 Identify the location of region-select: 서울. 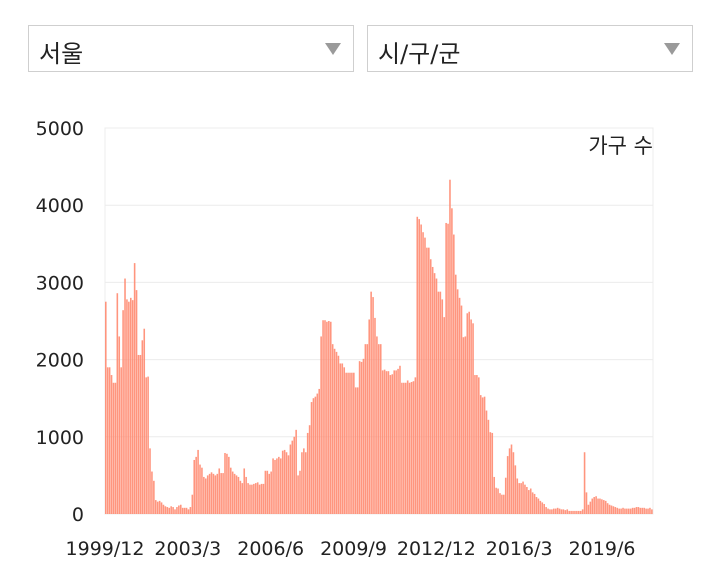
(191, 48).